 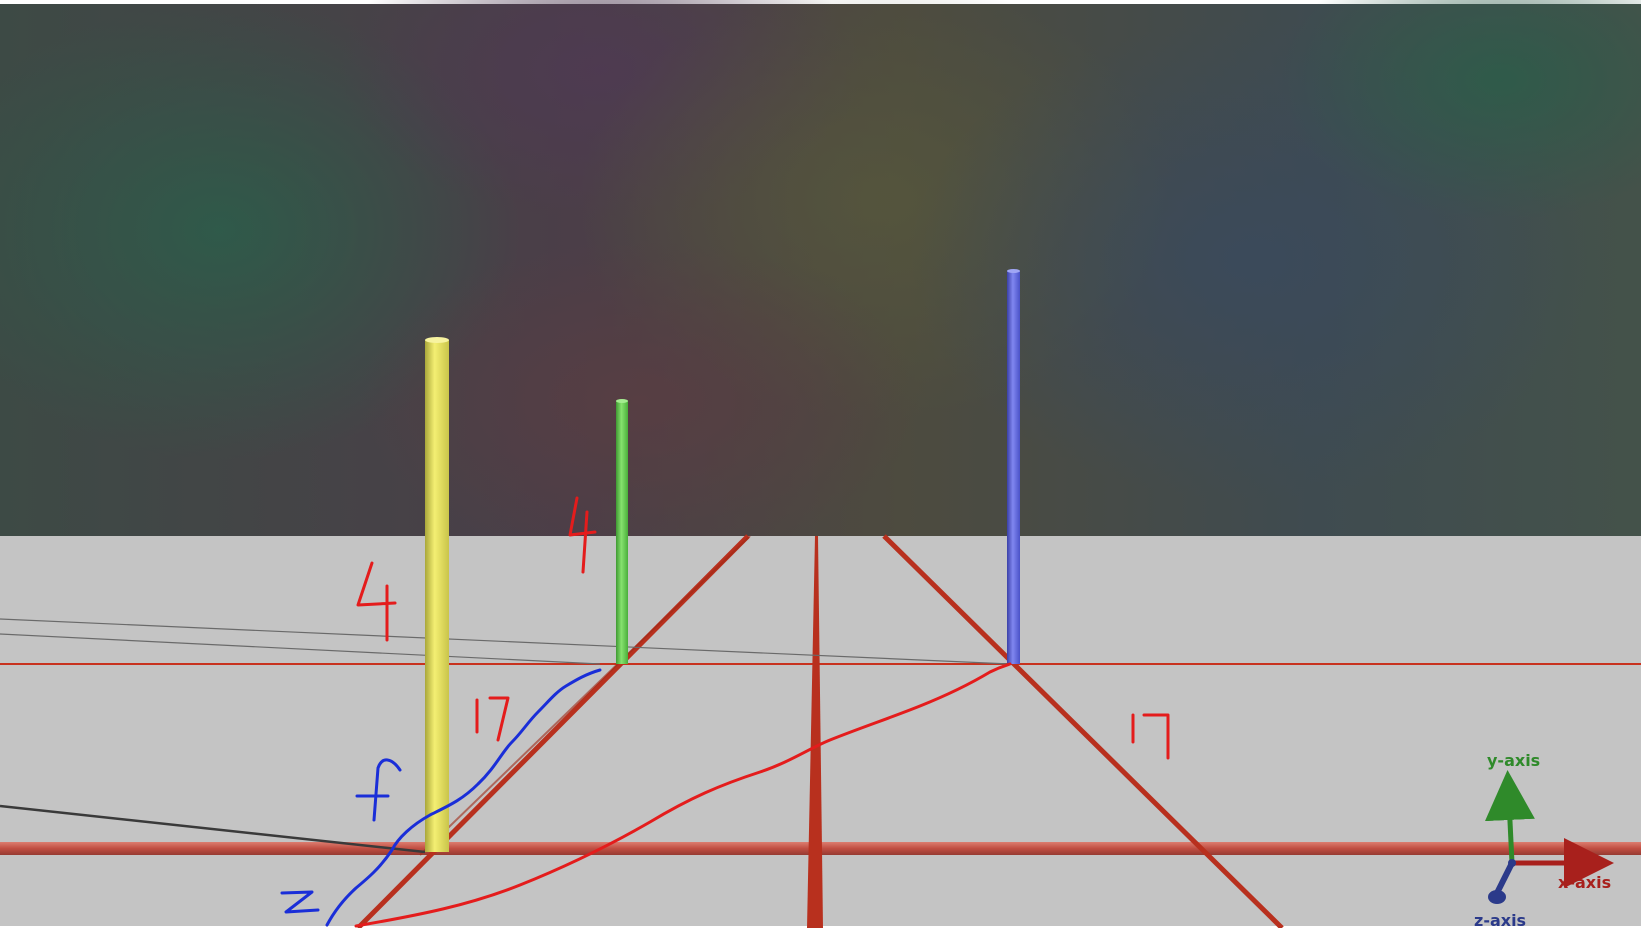 What do you see at coordinates (378, 790) in the screenshot?
I see `blue-ink-f` at bounding box center [378, 790].